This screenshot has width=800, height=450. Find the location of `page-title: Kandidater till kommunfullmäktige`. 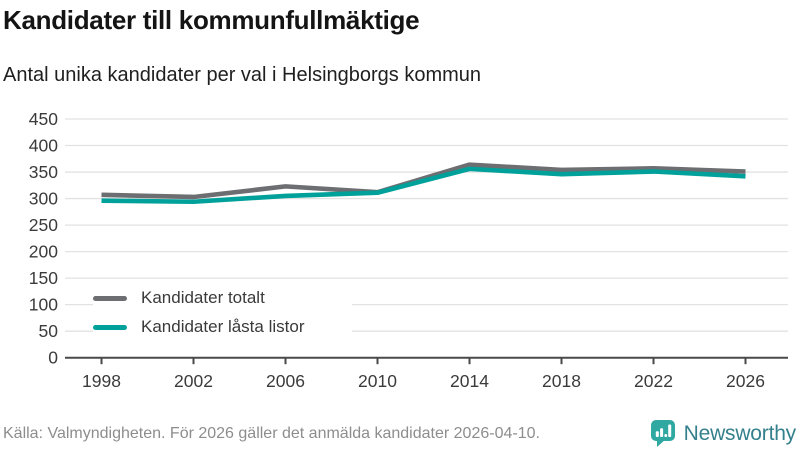

page-title: Kandidater till kommunfullmäktige is located at coordinates (211, 20).